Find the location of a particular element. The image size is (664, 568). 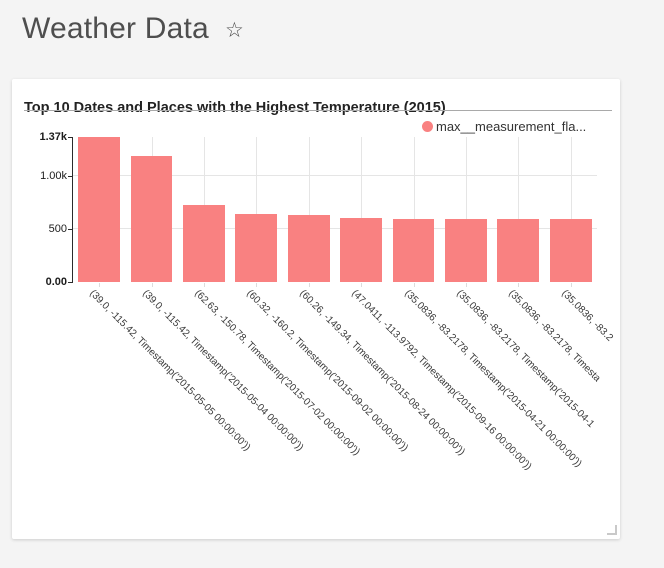

page-header: Weather Data ☆ is located at coordinates (133, 29).